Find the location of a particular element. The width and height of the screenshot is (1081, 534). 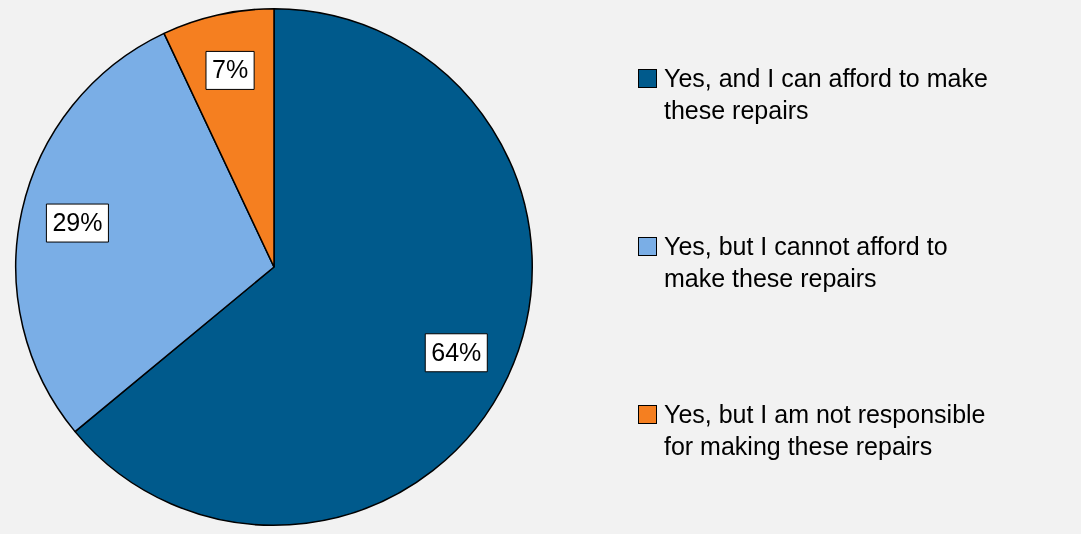

data-label: 64% is located at coordinates (456, 351).